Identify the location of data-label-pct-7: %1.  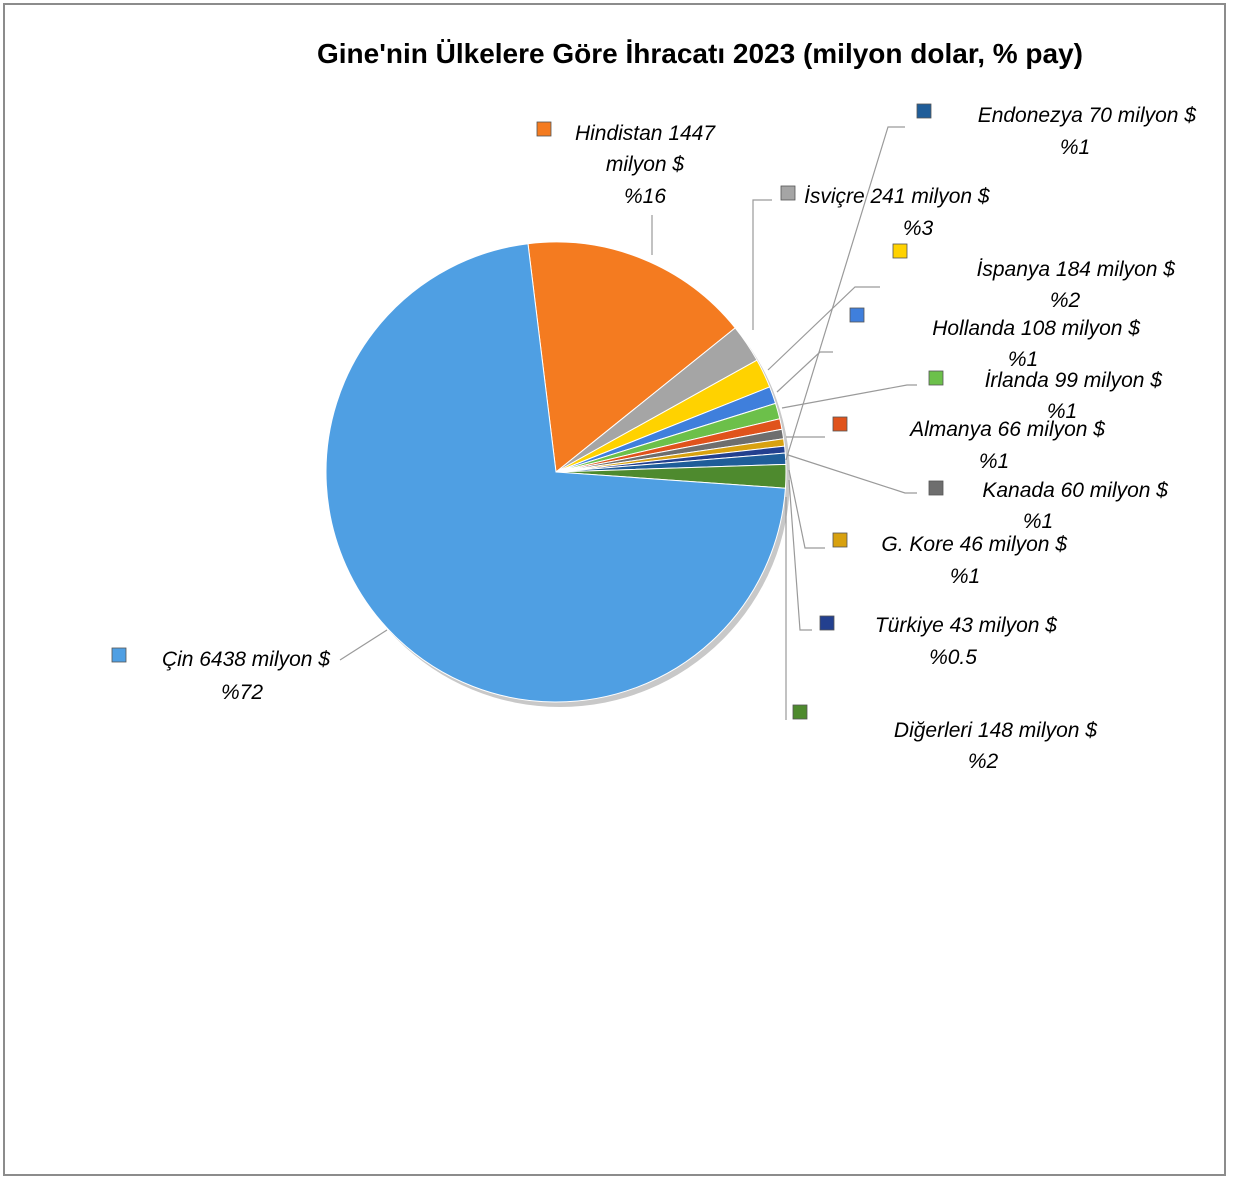
(994, 461).